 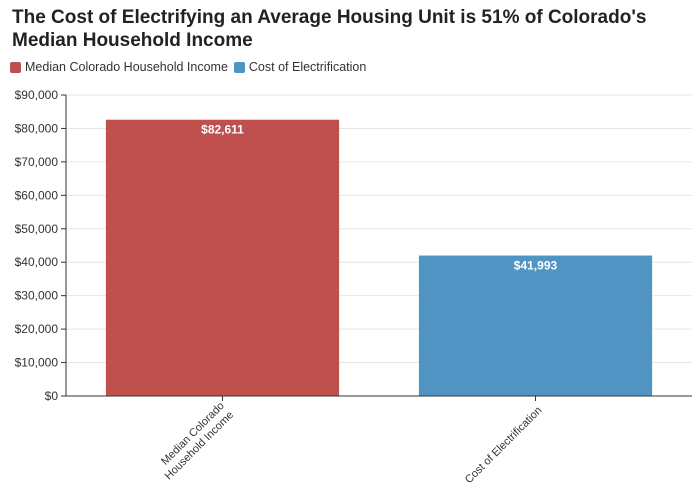 I want to click on y-tick-label: $90,000, so click(x=37, y=95).